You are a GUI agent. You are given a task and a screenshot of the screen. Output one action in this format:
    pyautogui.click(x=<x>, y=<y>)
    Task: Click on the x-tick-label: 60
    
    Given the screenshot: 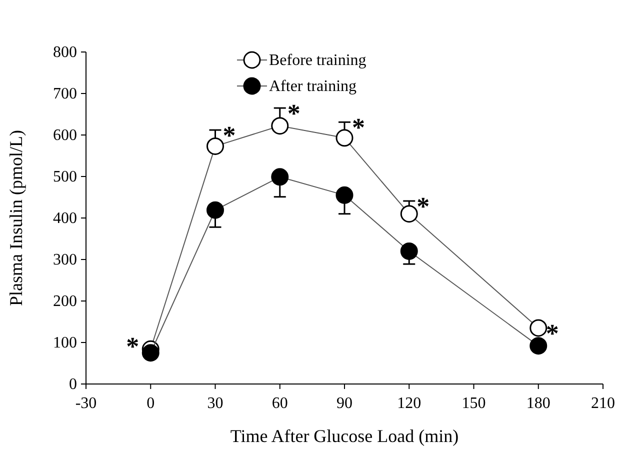 What is the action you would take?
    pyautogui.click(x=280, y=403)
    